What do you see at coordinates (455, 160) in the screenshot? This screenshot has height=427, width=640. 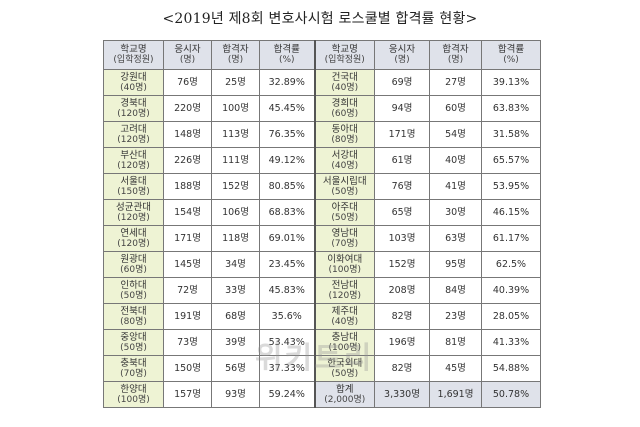 I see `passed-cell: 40명` at bounding box center [455, 160].